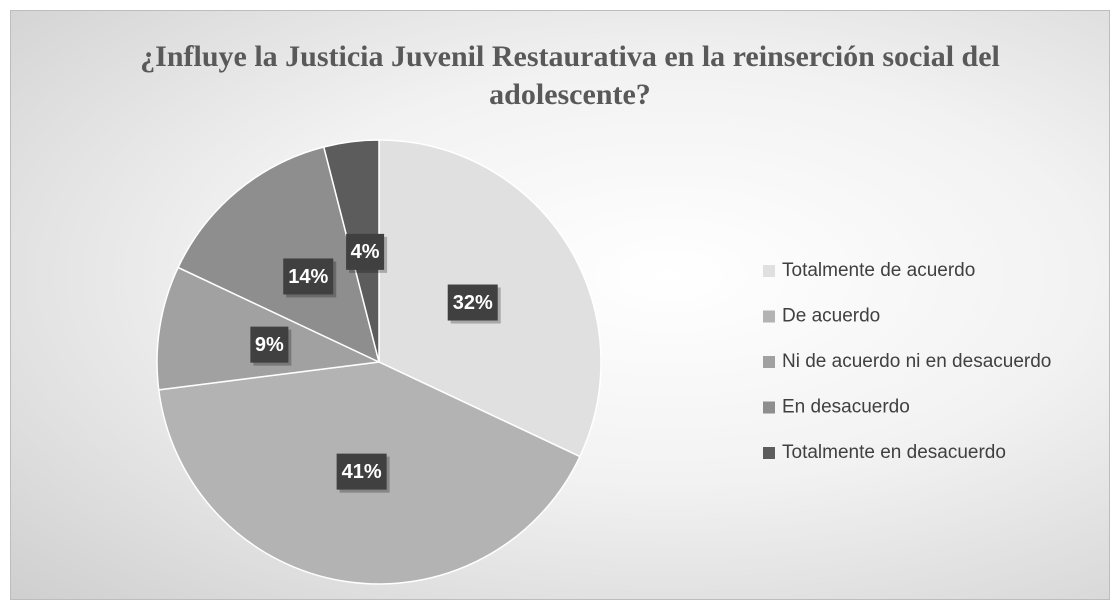  I want to click on legend-label: Totalmente de acuerdo, so click(878, 270).